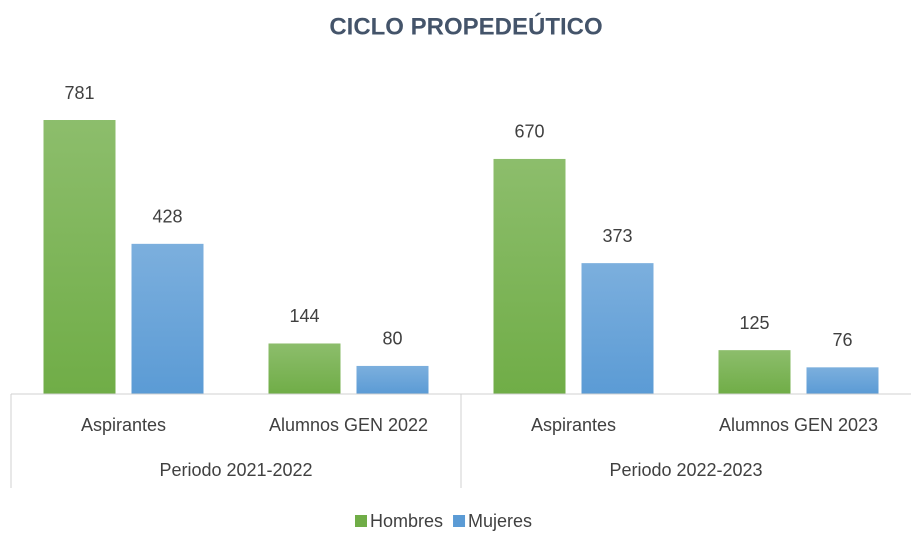 The width and height of the screenshot is (912, 533). Describe the element at coordinates (465, 26) in the screenshot. I see `chart-title: CICLO PROPEDEÚTICO` at that location.